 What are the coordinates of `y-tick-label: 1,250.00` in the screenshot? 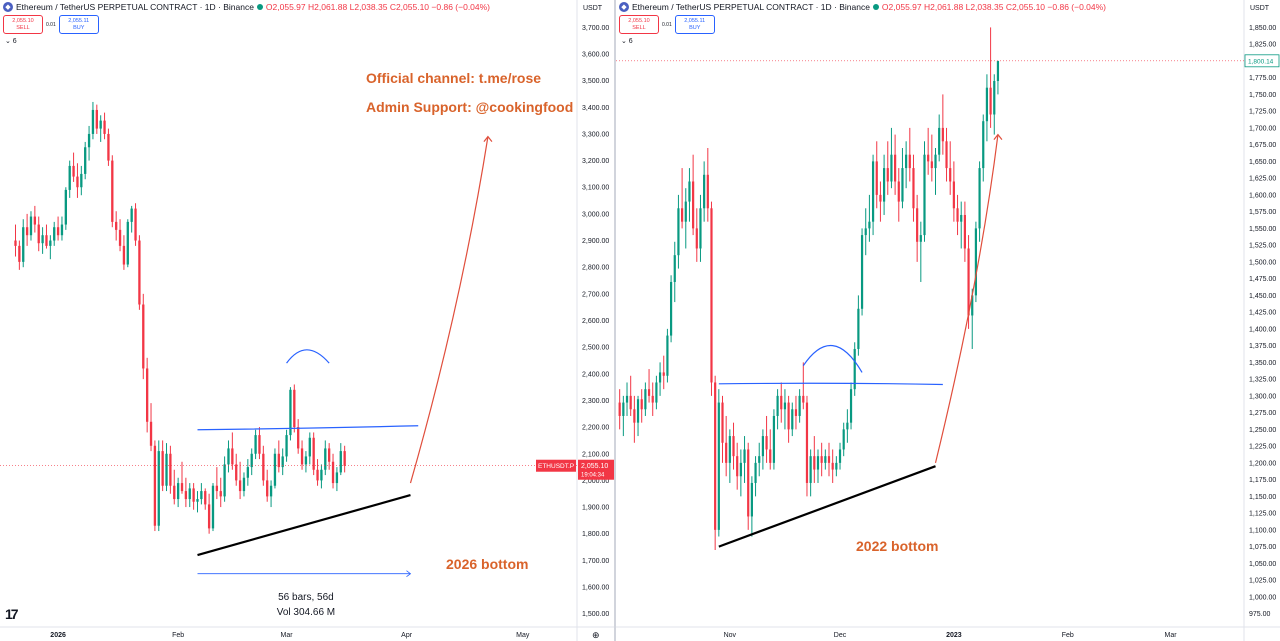 It's located at (1262, 430).